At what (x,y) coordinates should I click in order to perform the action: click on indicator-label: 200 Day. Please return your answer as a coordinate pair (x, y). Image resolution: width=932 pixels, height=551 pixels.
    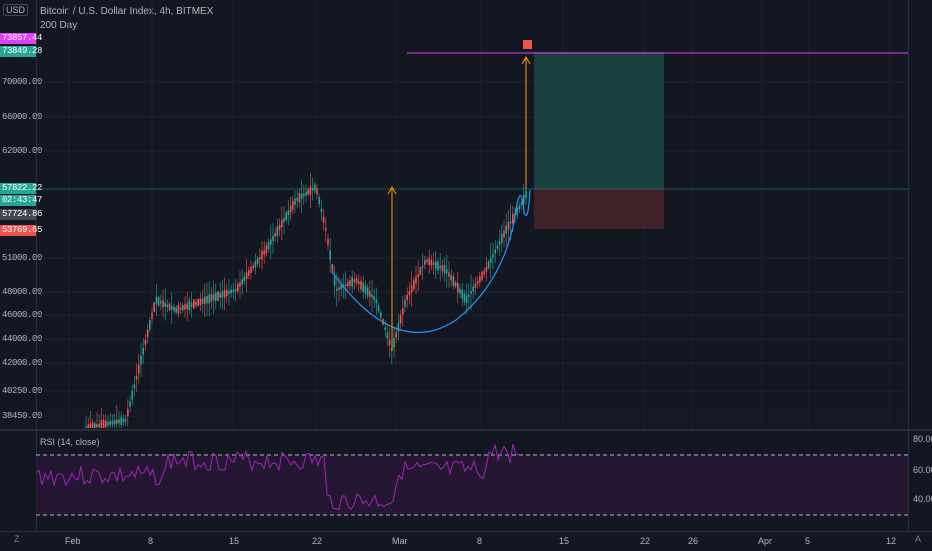
    Looking at the image, I should click on (59, 25).